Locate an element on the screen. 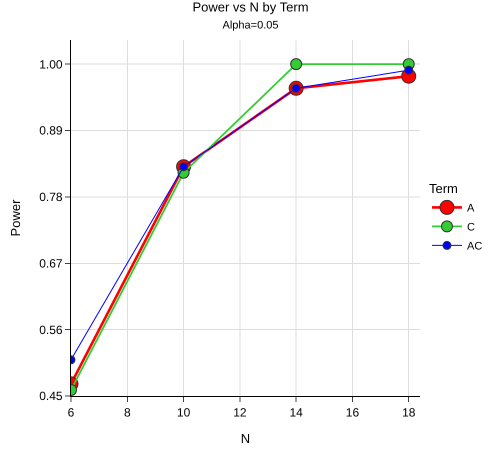 The width and height of the screenshot is (501, 456). x-tick-label: 6 is located at coordinates (71, 412).